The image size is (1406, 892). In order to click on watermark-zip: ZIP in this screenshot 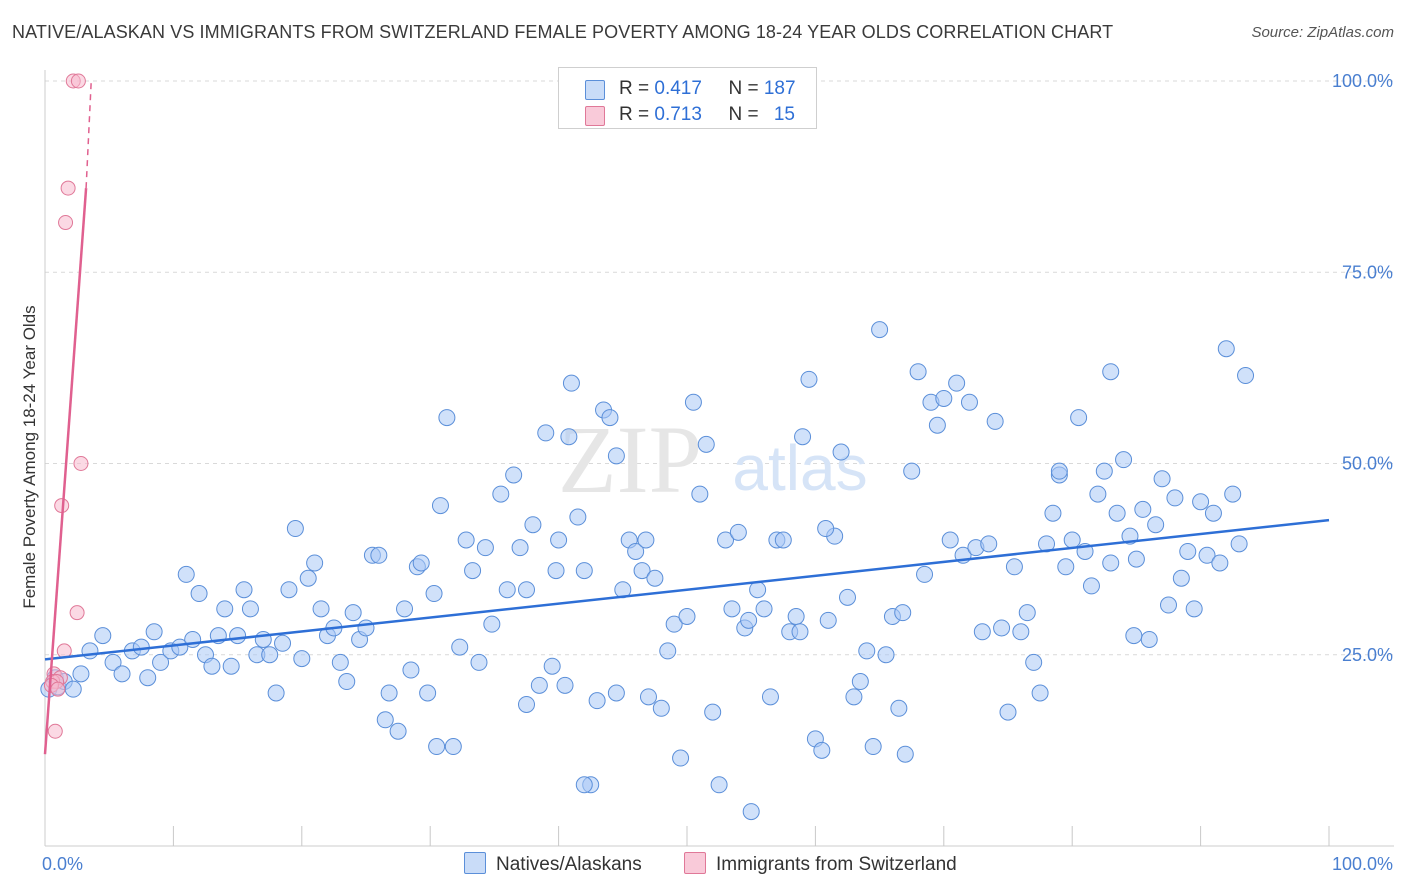, I will do `click(630, 459)`.